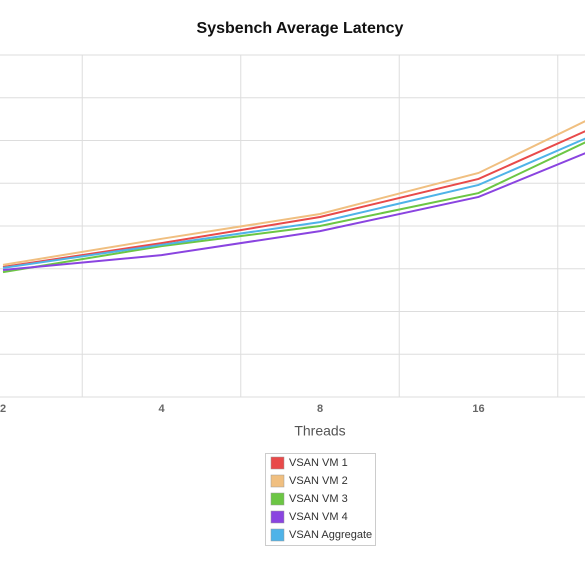  Describe the element at coordinates (320, 409) in the screenshot. I see `x-tick-label: 8` at that location.